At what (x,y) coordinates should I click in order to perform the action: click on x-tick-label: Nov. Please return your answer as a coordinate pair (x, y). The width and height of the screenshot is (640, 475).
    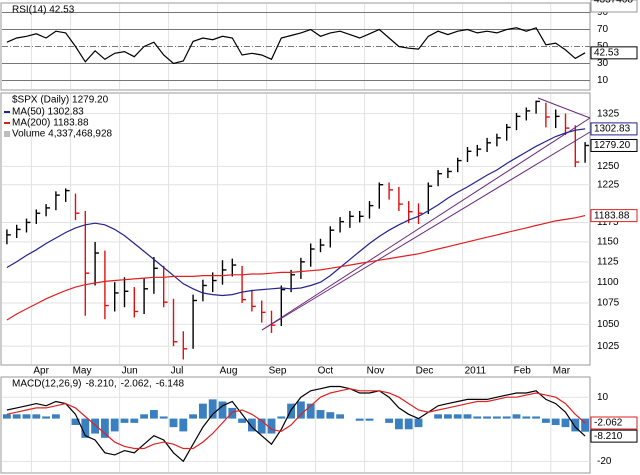
    Looking at the image, I should click on (376, 371).